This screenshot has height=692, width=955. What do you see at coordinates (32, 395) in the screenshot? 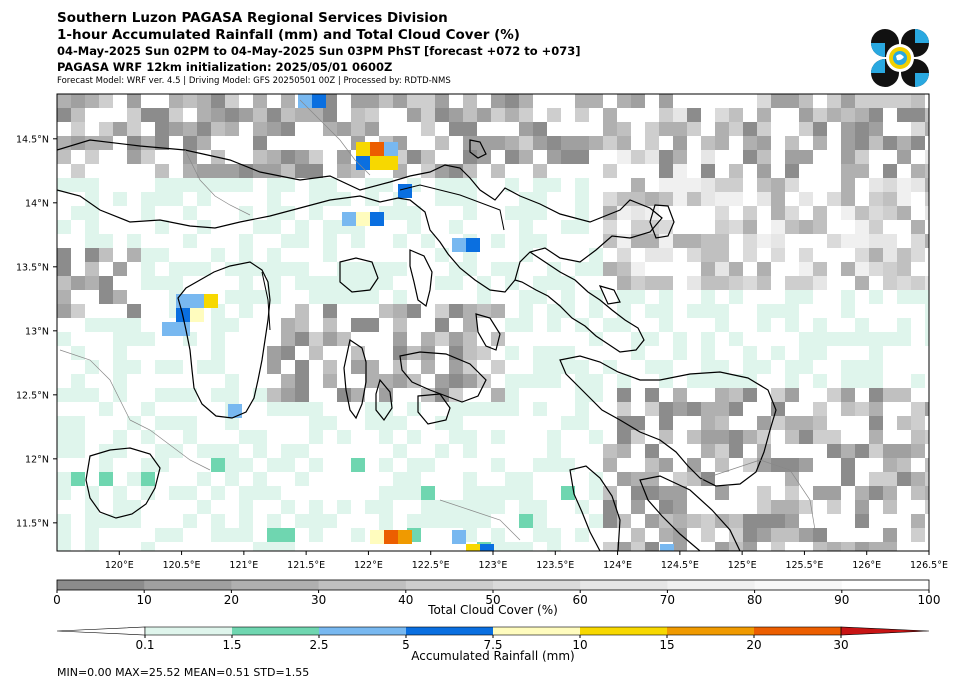
I see `lat-tick-label: 12.5°N` at bounding box center [32, 395].